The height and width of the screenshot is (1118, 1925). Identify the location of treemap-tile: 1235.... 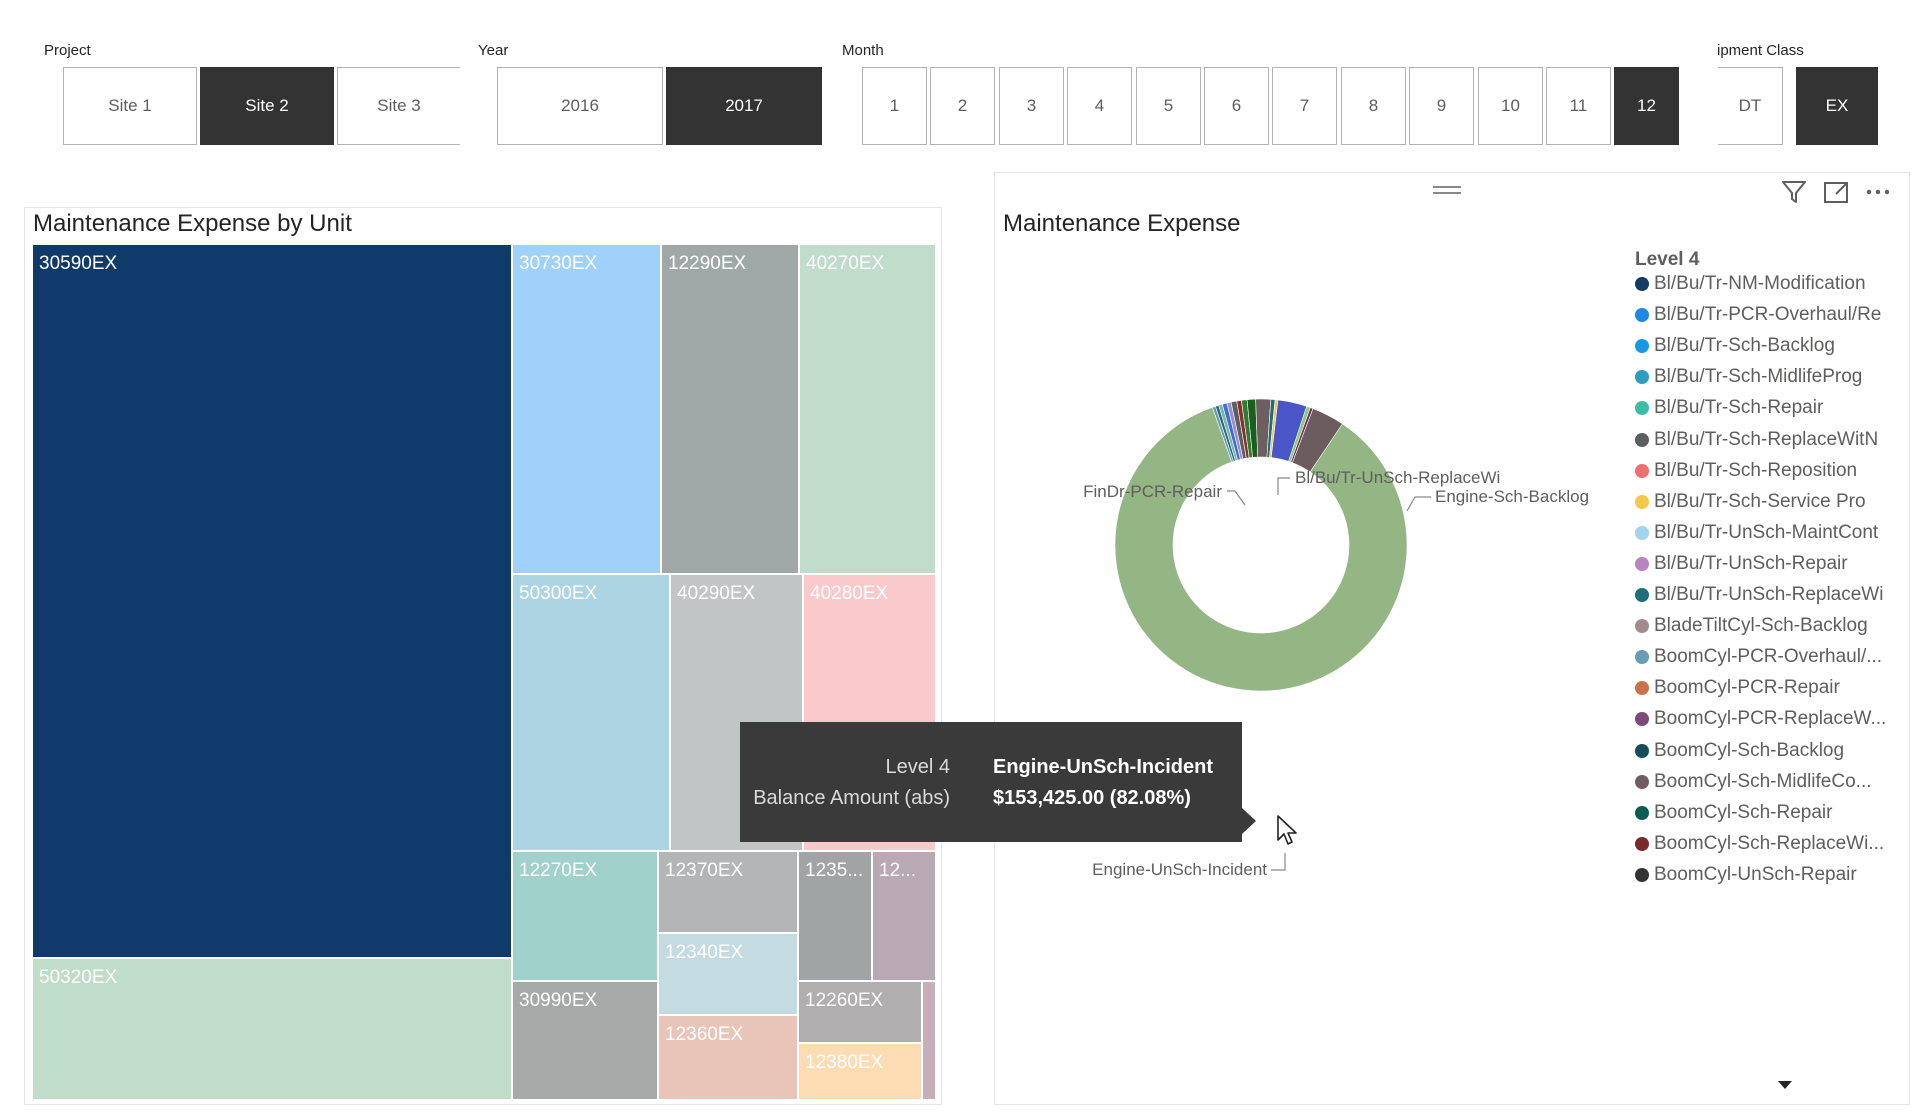
(835, 916).